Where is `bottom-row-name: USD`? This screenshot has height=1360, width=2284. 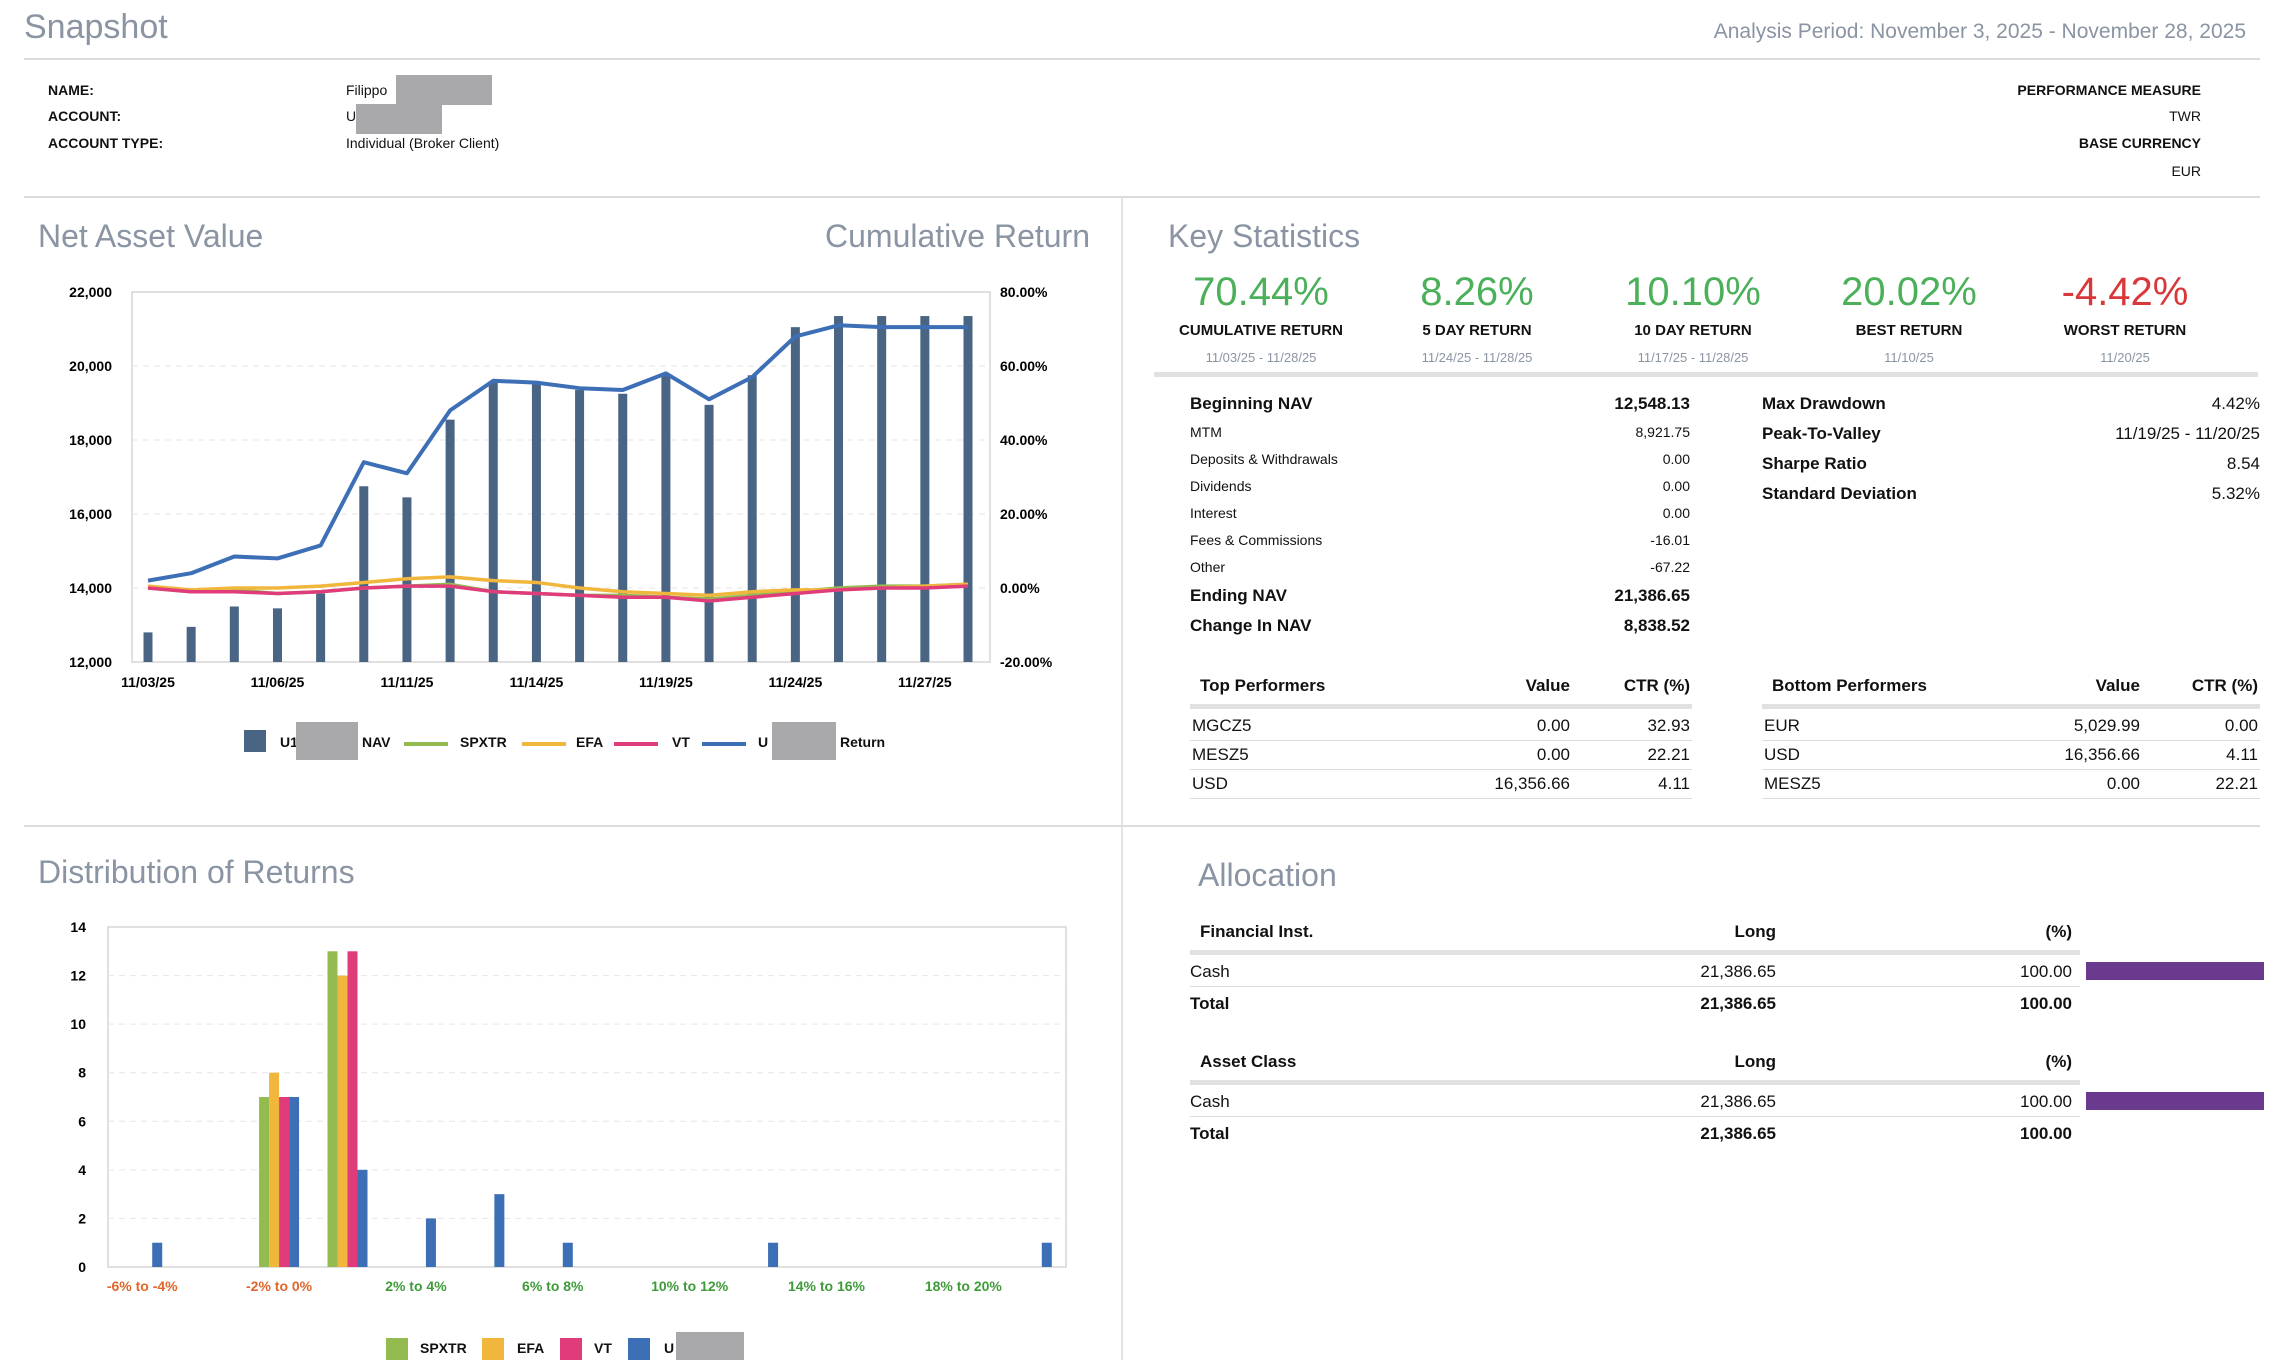
bottom-row-name: USD is located at coordinates (1782, 754).